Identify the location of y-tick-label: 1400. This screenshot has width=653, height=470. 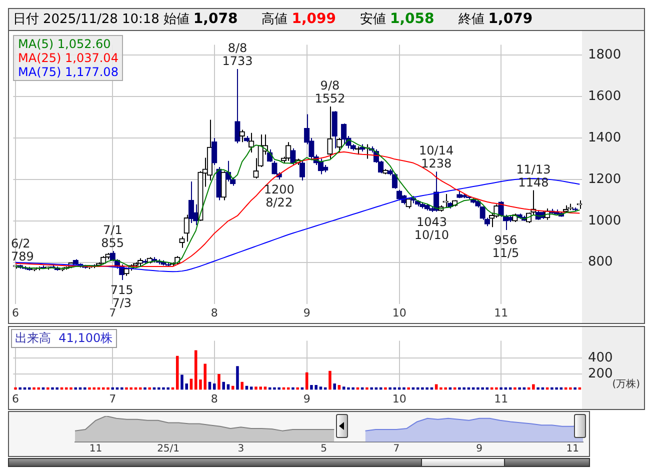
(605, 138).